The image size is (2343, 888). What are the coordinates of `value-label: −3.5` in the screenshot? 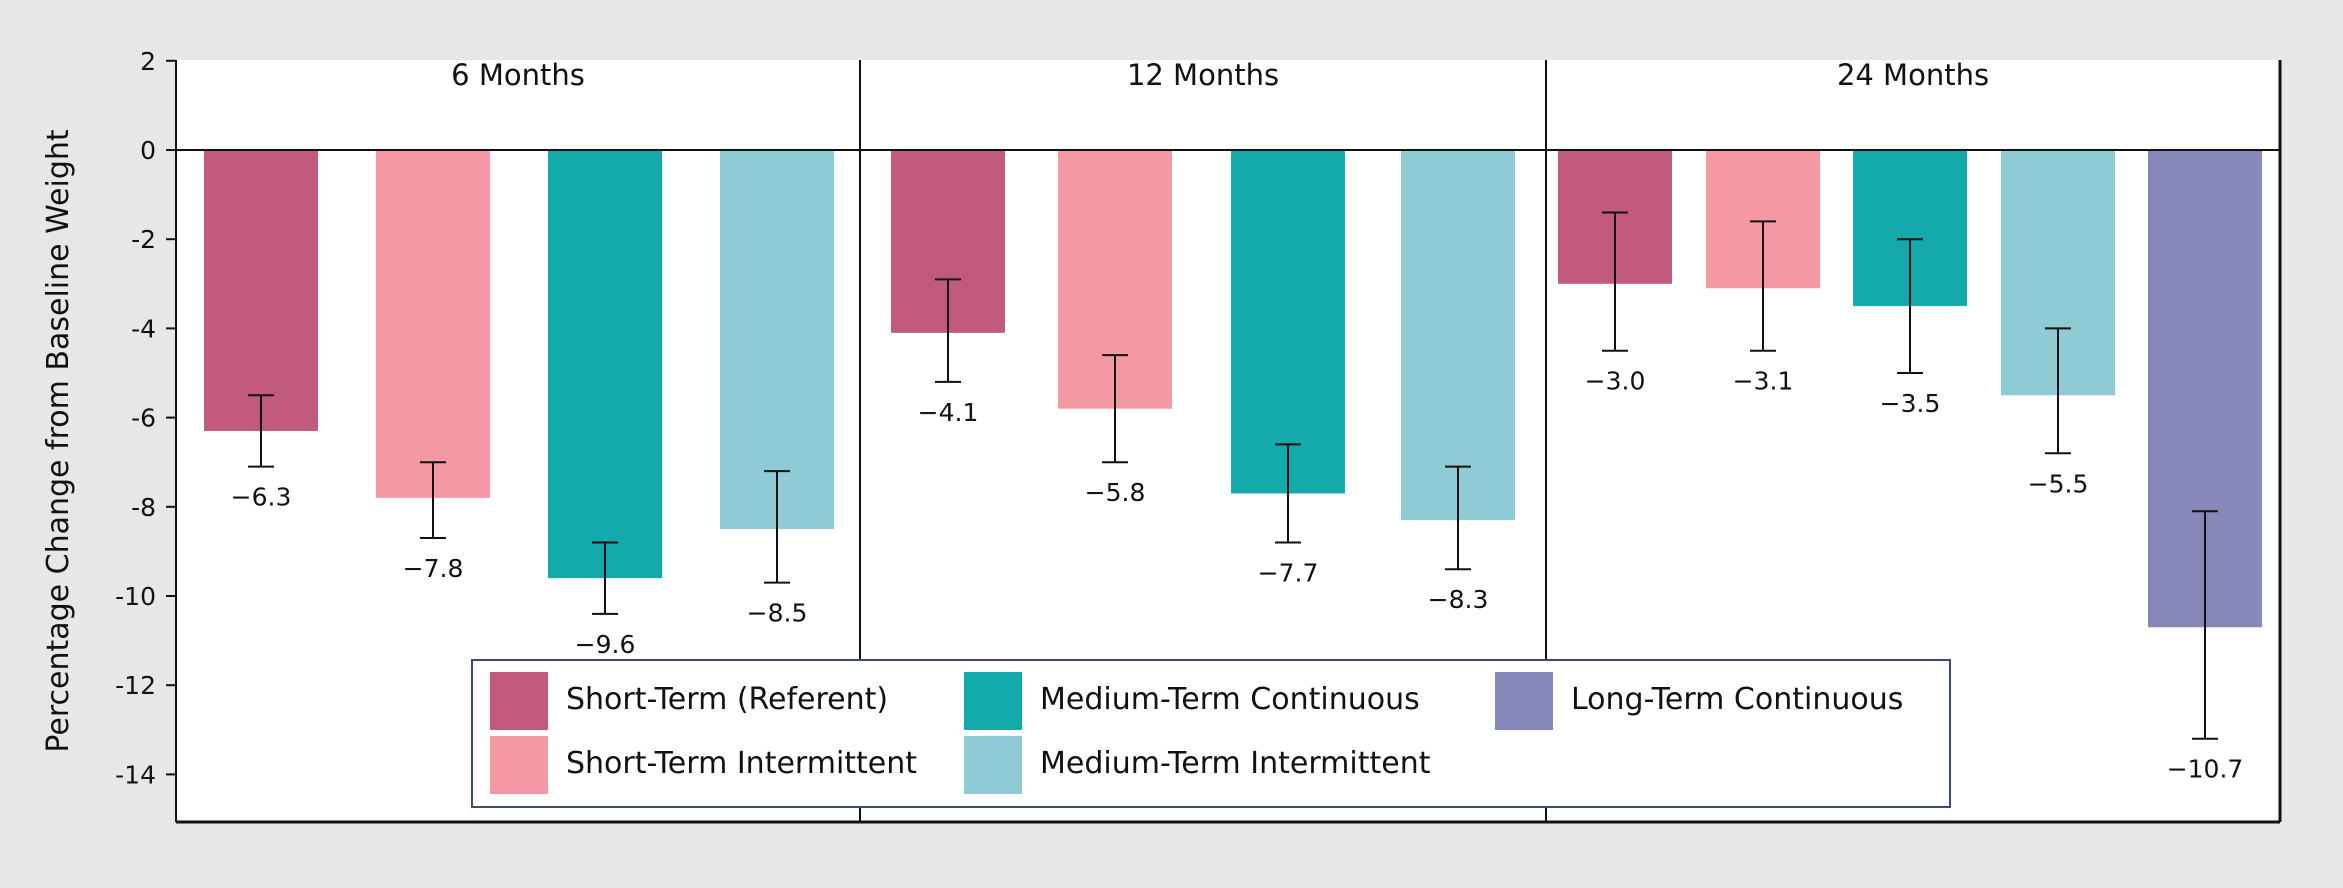 It's located at (1910, 403).